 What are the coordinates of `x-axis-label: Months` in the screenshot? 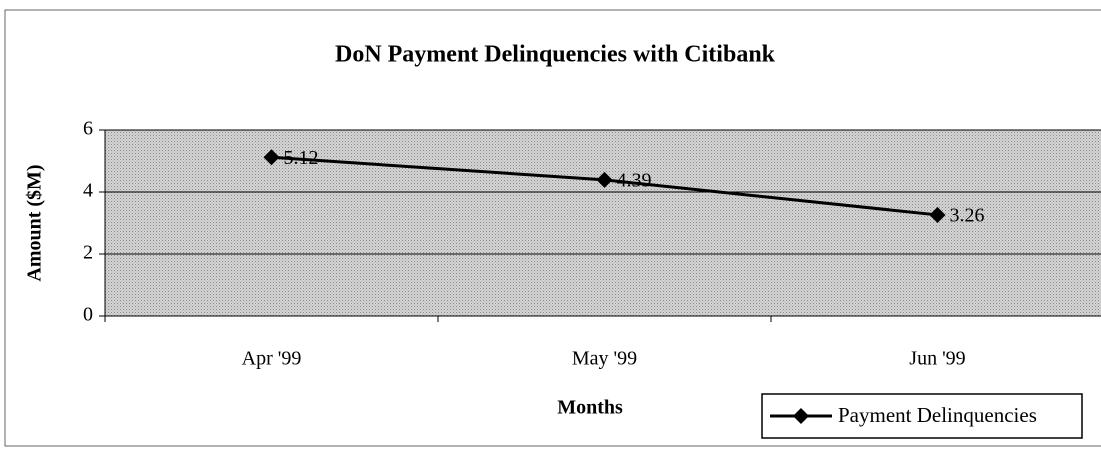 It's located at (590, 408).